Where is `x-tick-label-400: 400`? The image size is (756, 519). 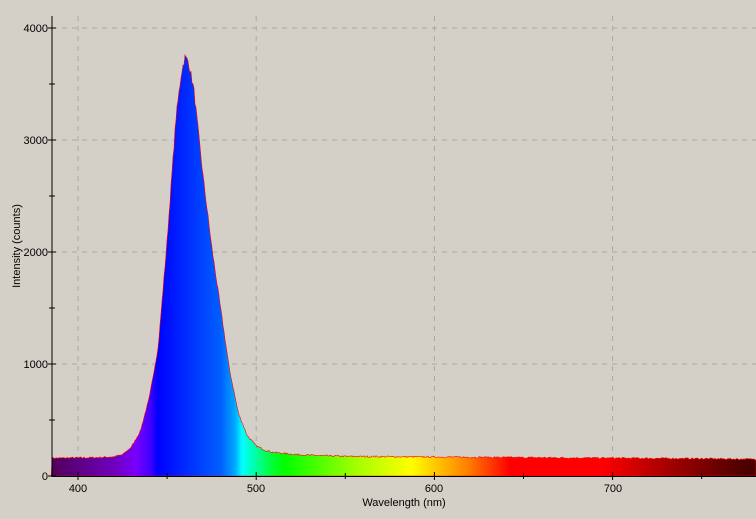
x-tick-label-400: 400 is located at coordinates (78, 489).